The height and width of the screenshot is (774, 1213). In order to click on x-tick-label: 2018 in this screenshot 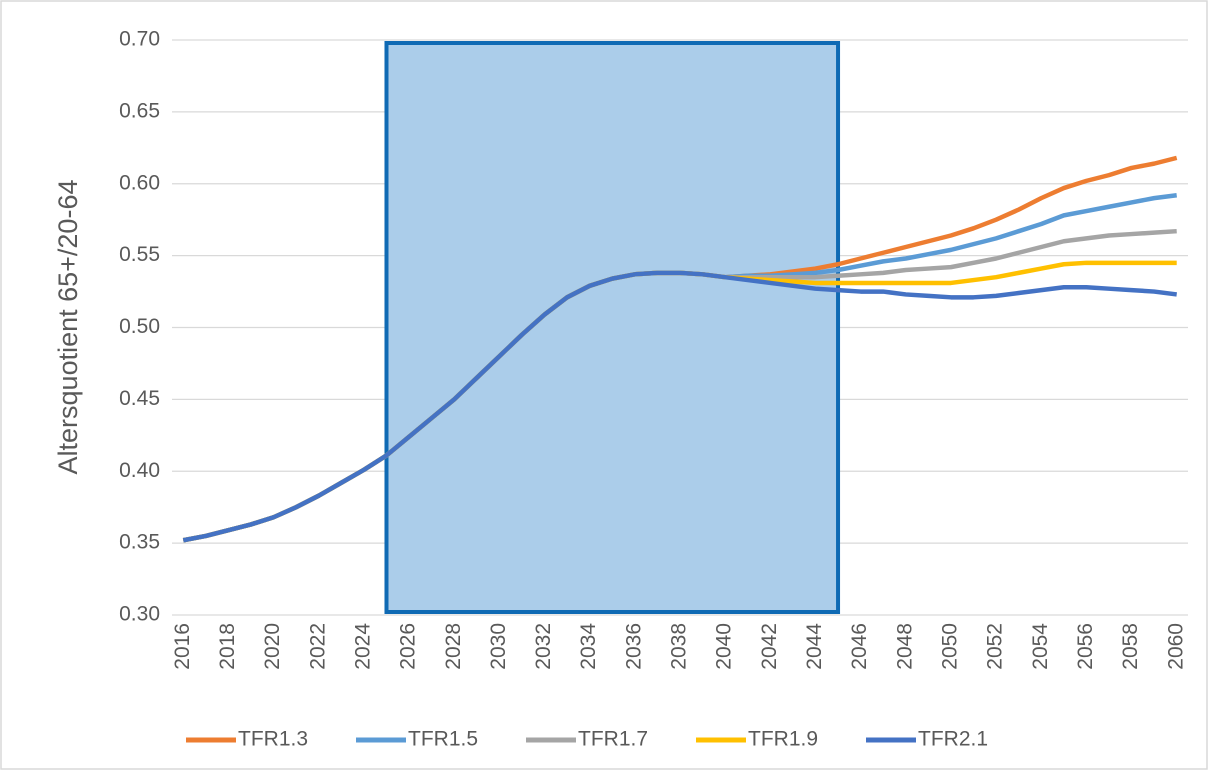, I will do `click(227, 646)`.